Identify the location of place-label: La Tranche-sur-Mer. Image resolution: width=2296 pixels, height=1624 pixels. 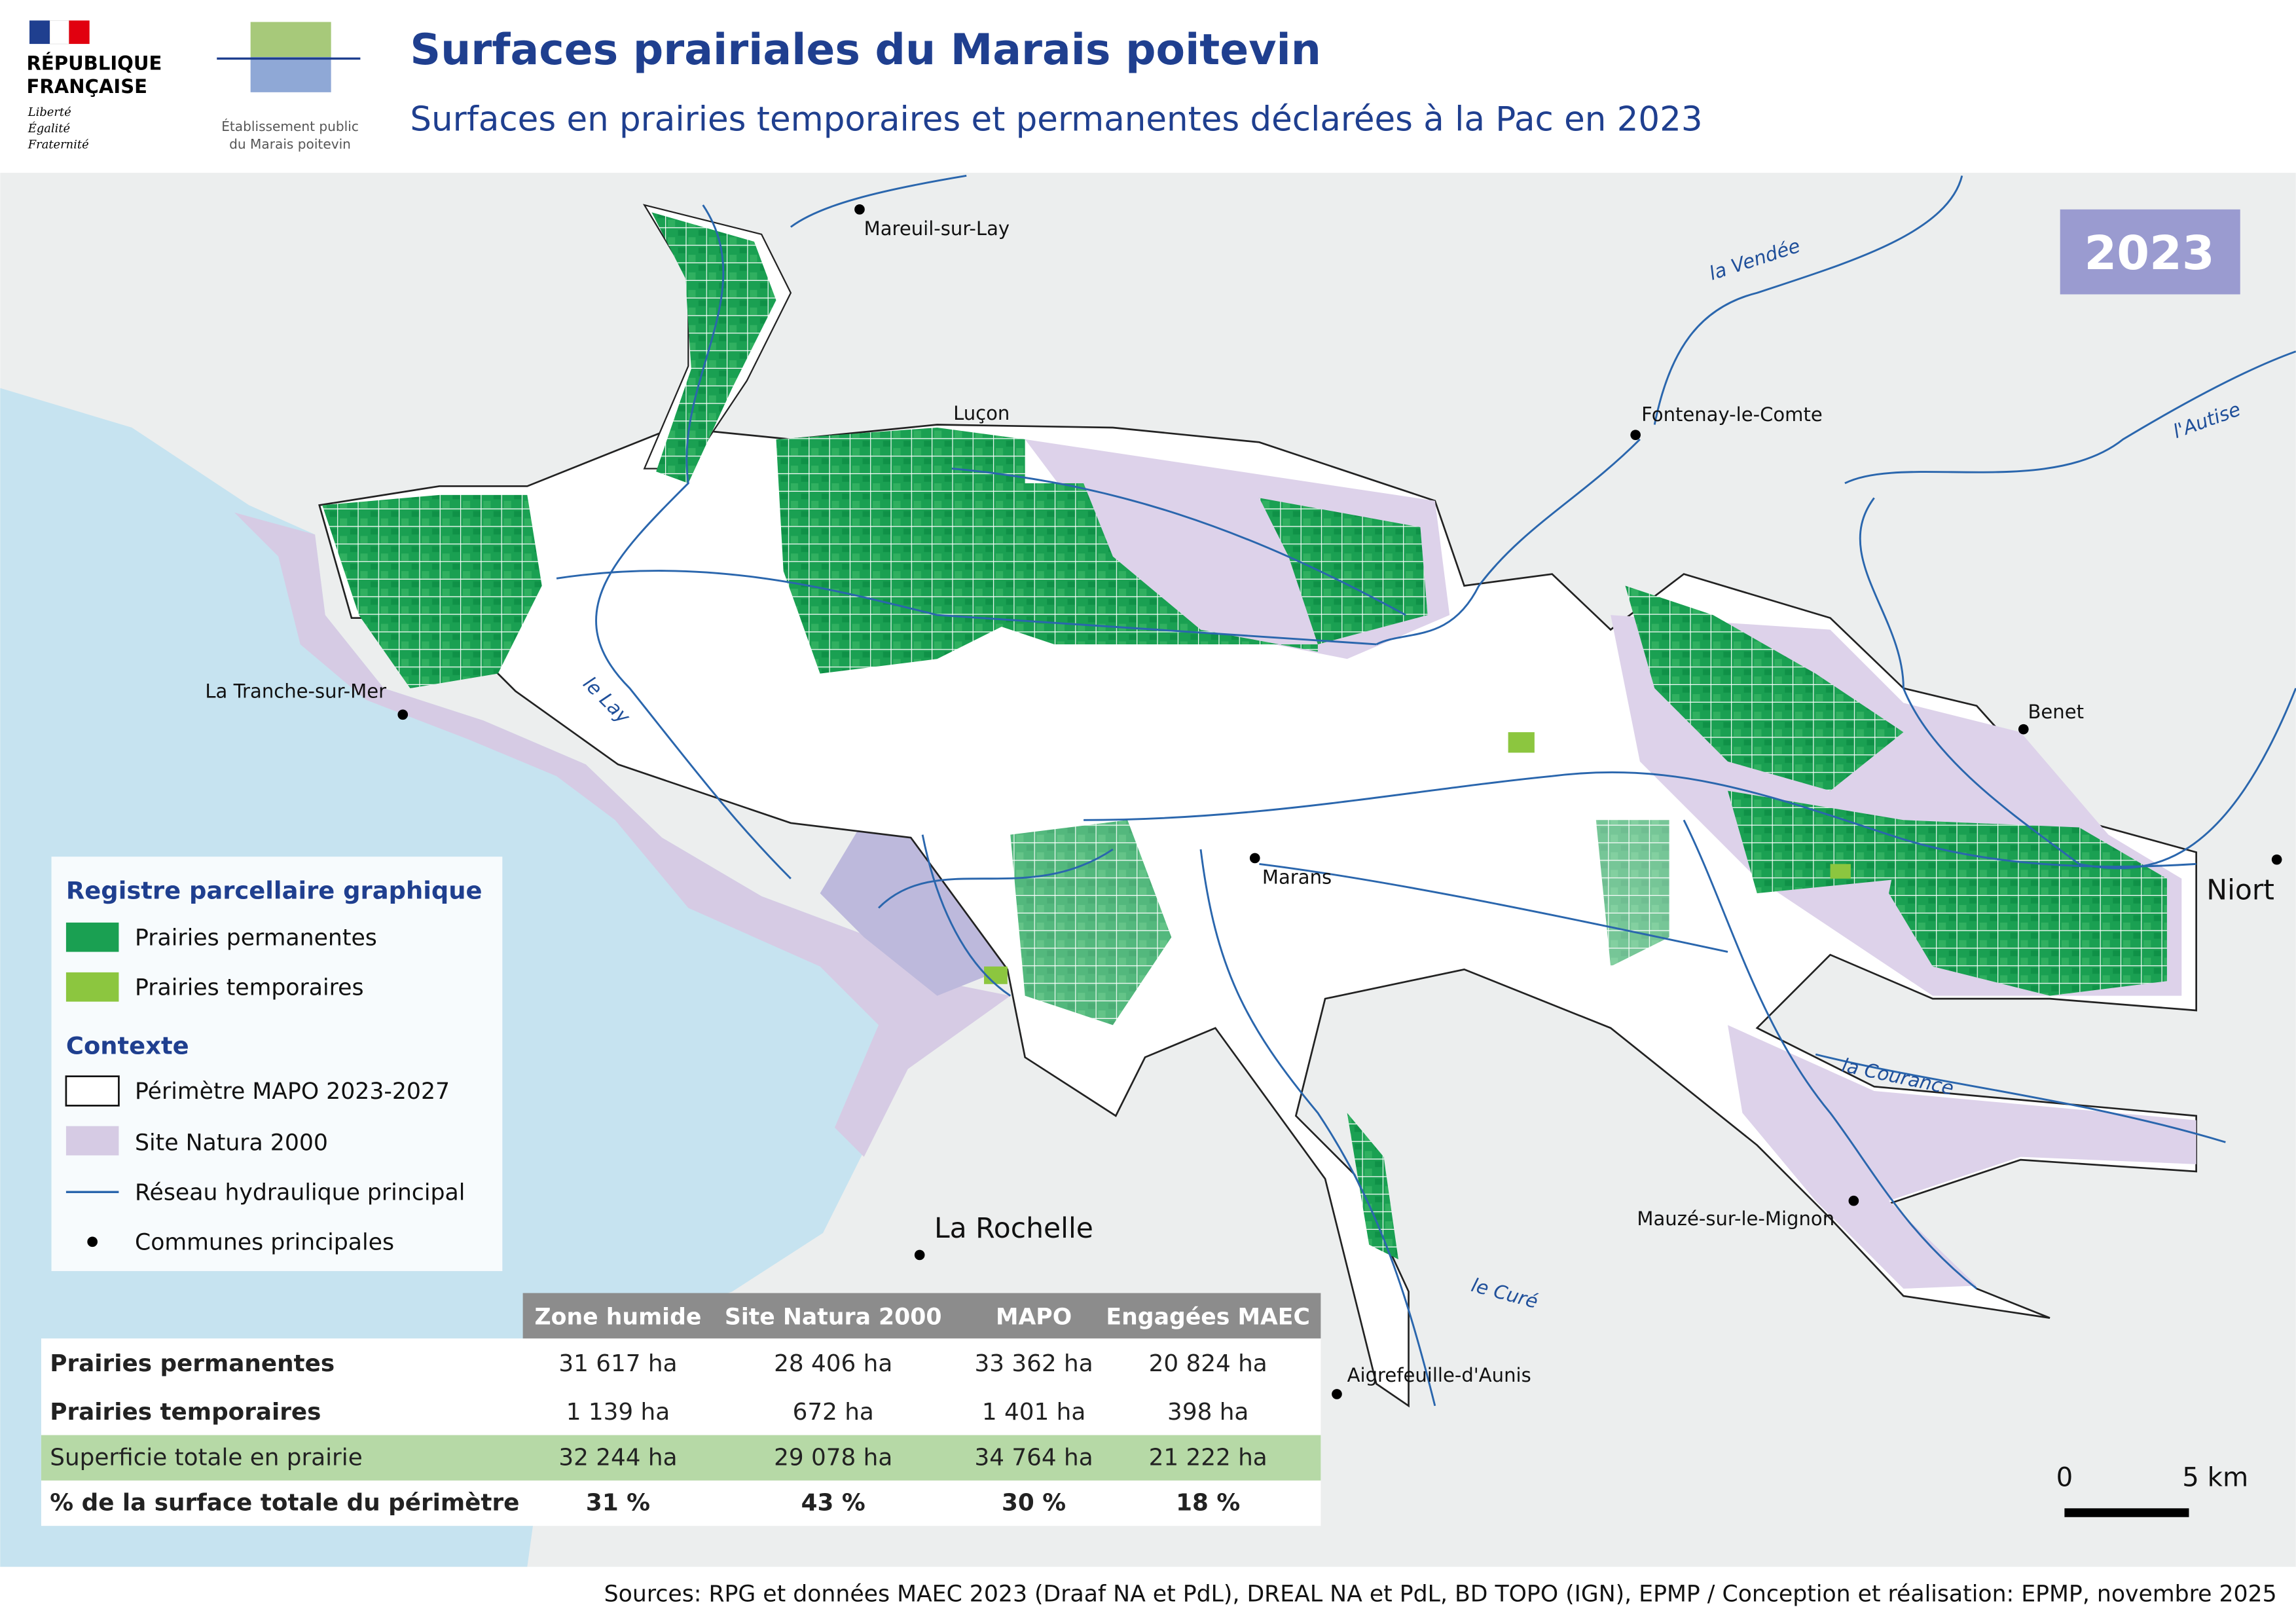
(295, 691).